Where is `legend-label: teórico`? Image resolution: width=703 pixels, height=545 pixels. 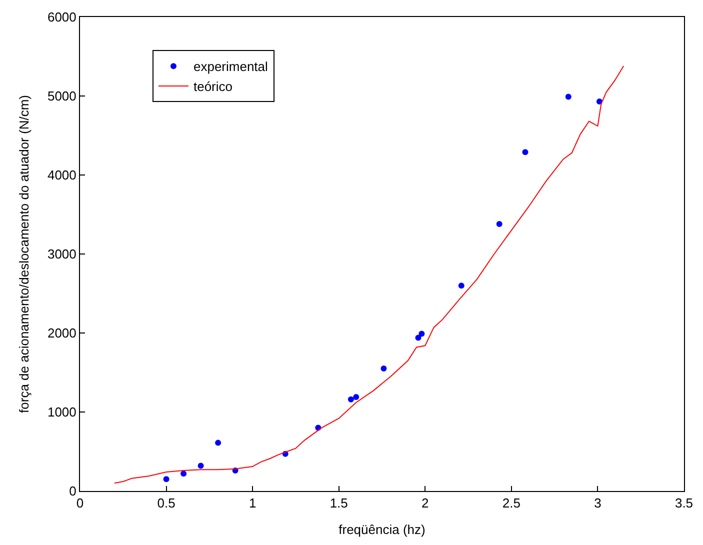
legend-label: teórico is located at coordinates (213, 86).